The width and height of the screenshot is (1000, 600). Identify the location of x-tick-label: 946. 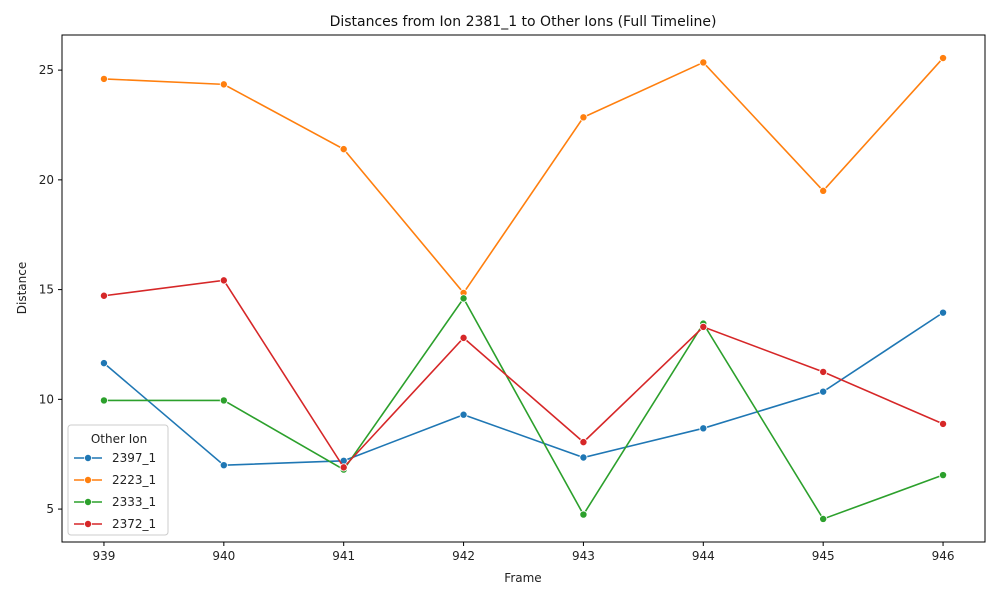
(943, 556).